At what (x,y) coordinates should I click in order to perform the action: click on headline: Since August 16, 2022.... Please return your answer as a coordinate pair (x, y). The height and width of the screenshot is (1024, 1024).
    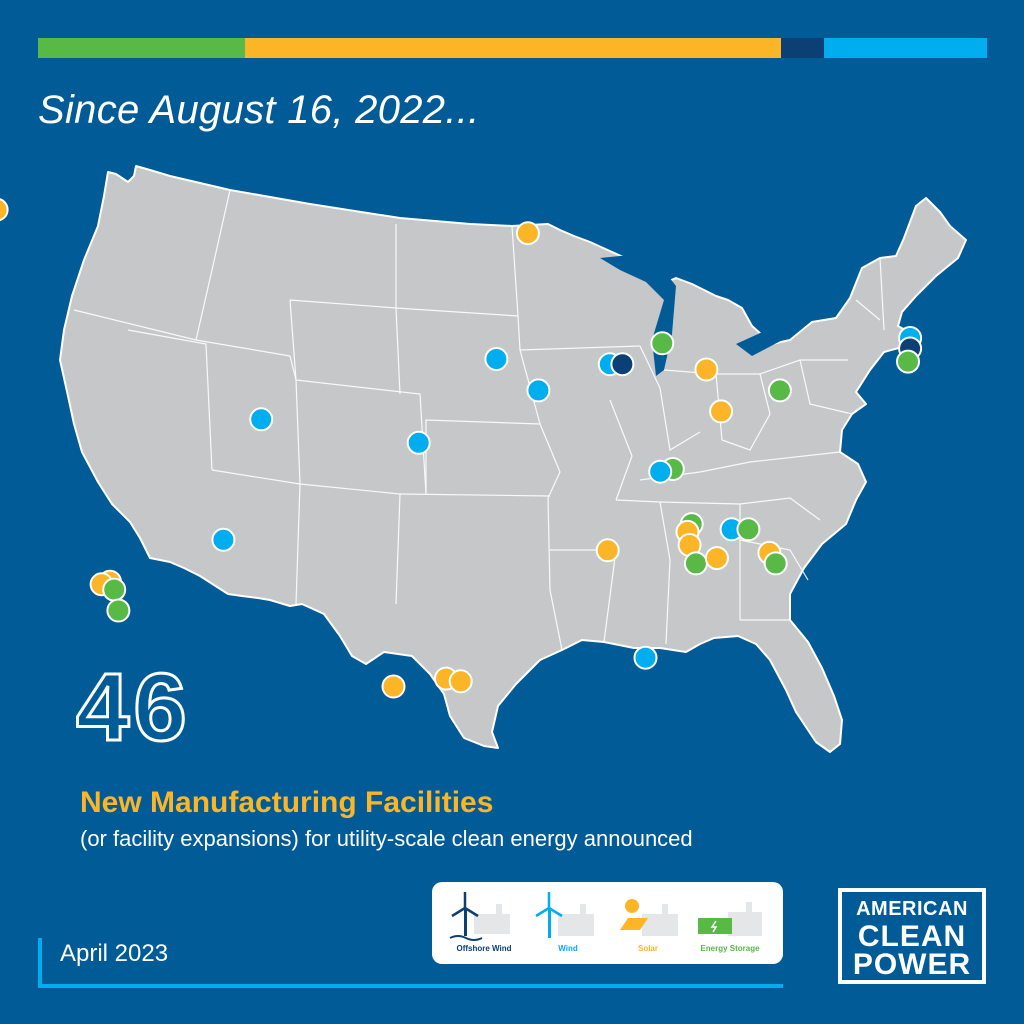
    Looking at the image, I should click on (259, 110).